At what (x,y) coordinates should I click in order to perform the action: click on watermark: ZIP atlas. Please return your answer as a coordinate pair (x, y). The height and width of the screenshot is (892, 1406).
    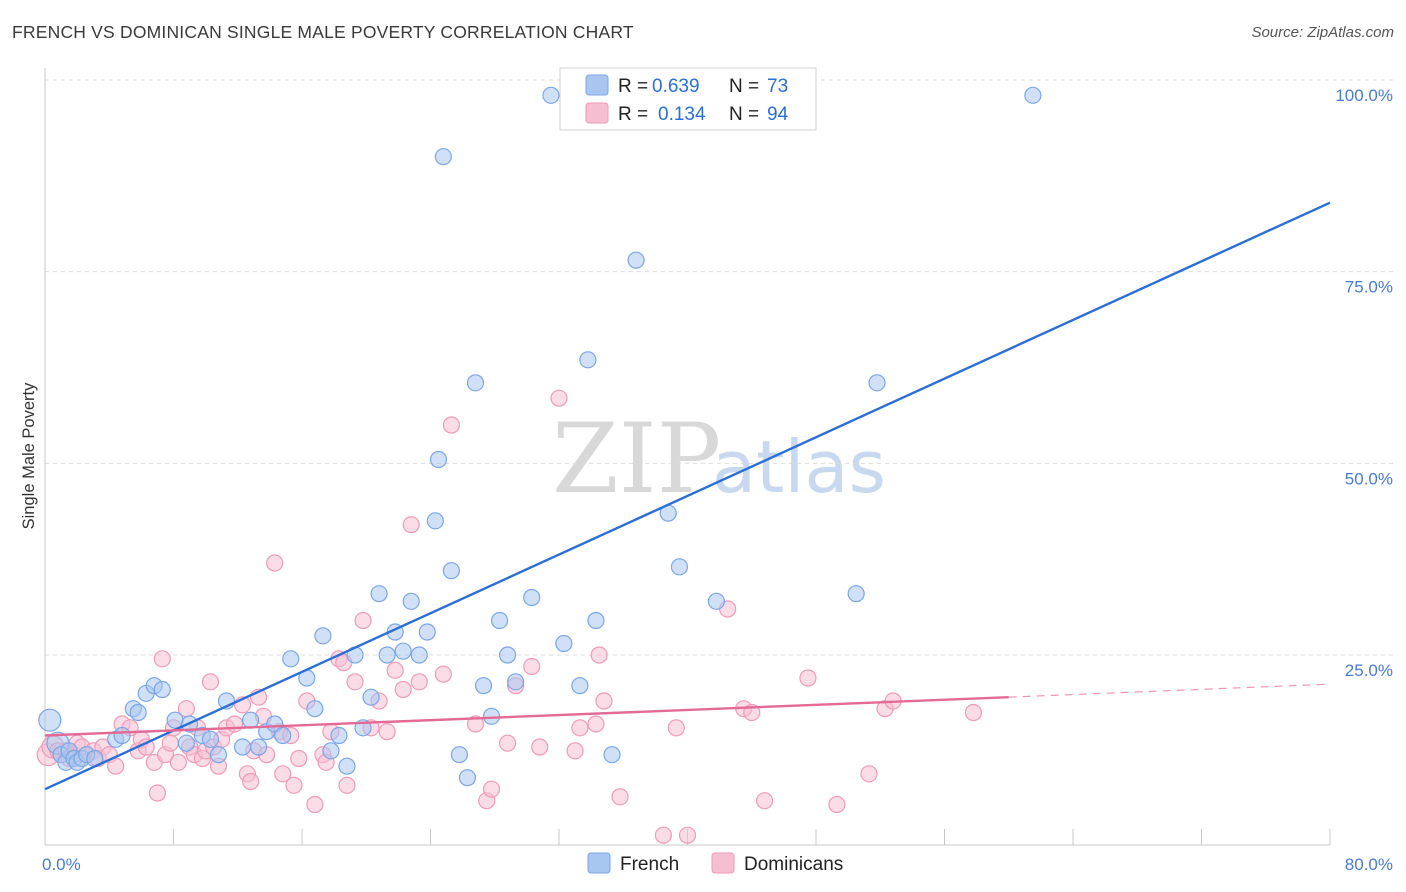
    Looking at the image, I should click on (719, 459).